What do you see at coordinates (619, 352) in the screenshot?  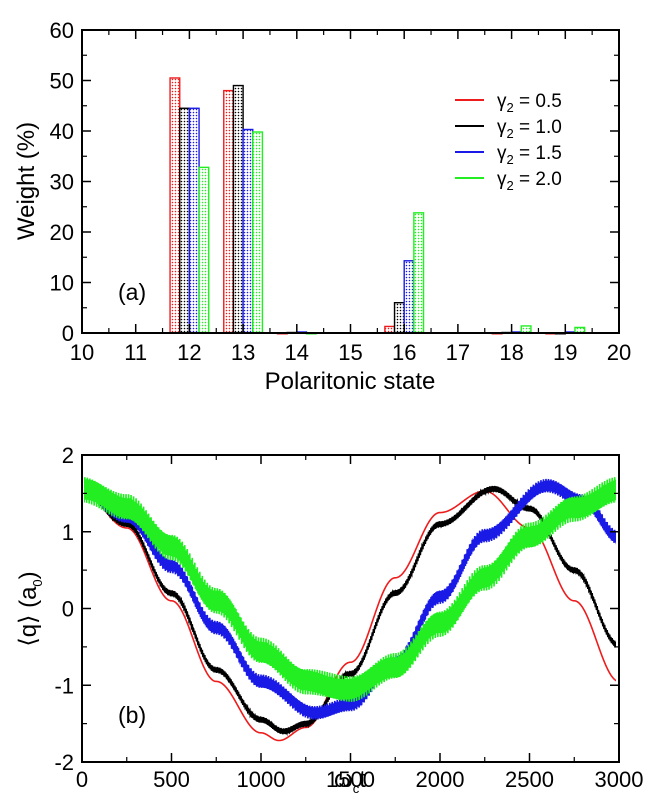 I see `panel-a-x-tick-label: 20` at bounding box center [619, 352].